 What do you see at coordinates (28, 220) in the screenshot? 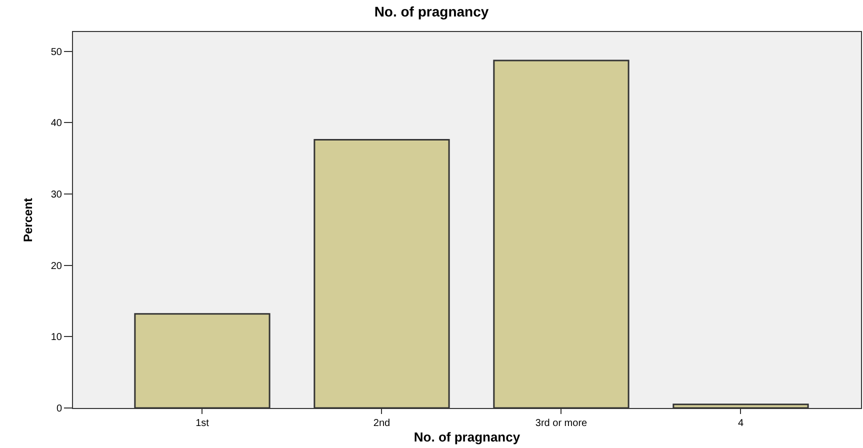
I see `y-axis-title: Percent` at bounding box center [28, 220].